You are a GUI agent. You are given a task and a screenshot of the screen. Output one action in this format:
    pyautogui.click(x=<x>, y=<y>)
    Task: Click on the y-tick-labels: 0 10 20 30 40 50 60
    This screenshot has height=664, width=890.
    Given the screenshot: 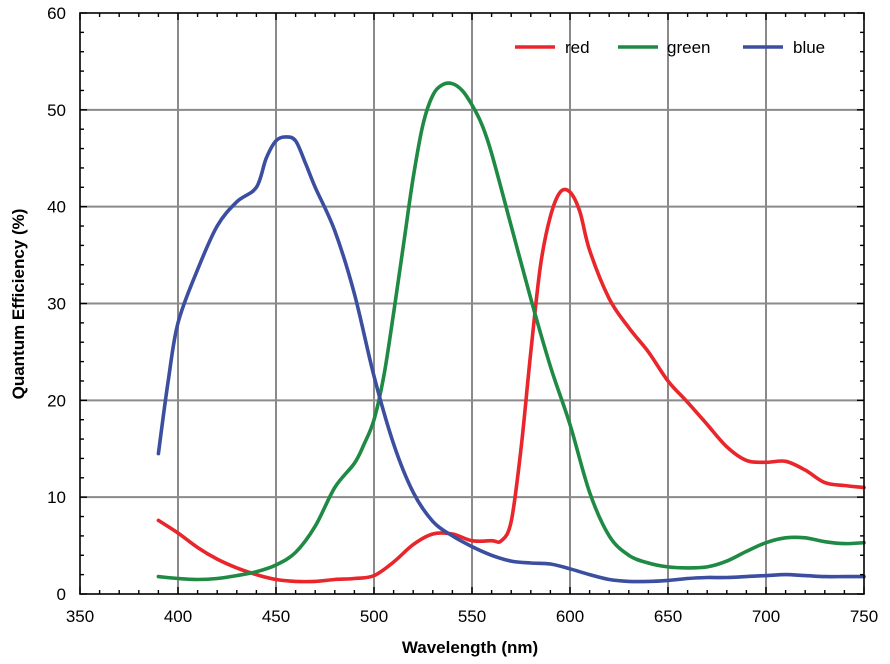 What is the action you would take?
    pyautogui.click(x=56, y=304)
    